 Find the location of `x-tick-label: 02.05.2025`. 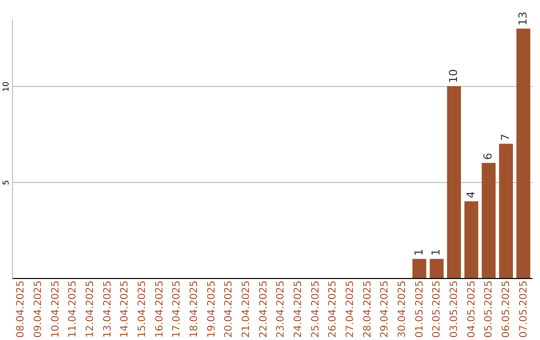

x-tick-label: 02.05.2025 is located at coordinates (437, 309).